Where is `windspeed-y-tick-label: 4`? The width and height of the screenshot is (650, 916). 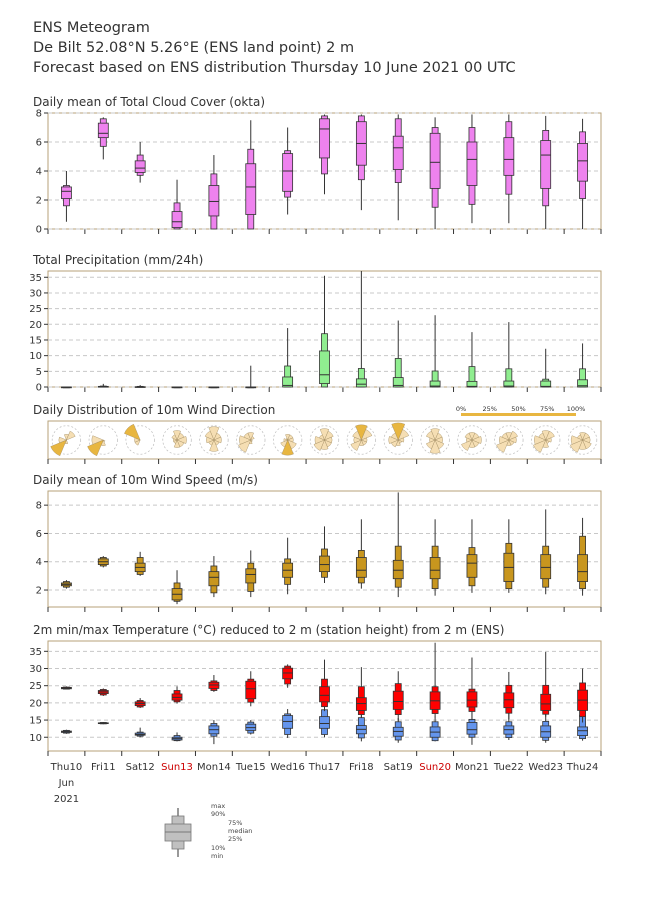 windspeed-y-tick-label: 4 is located at coordinates (39, 562).